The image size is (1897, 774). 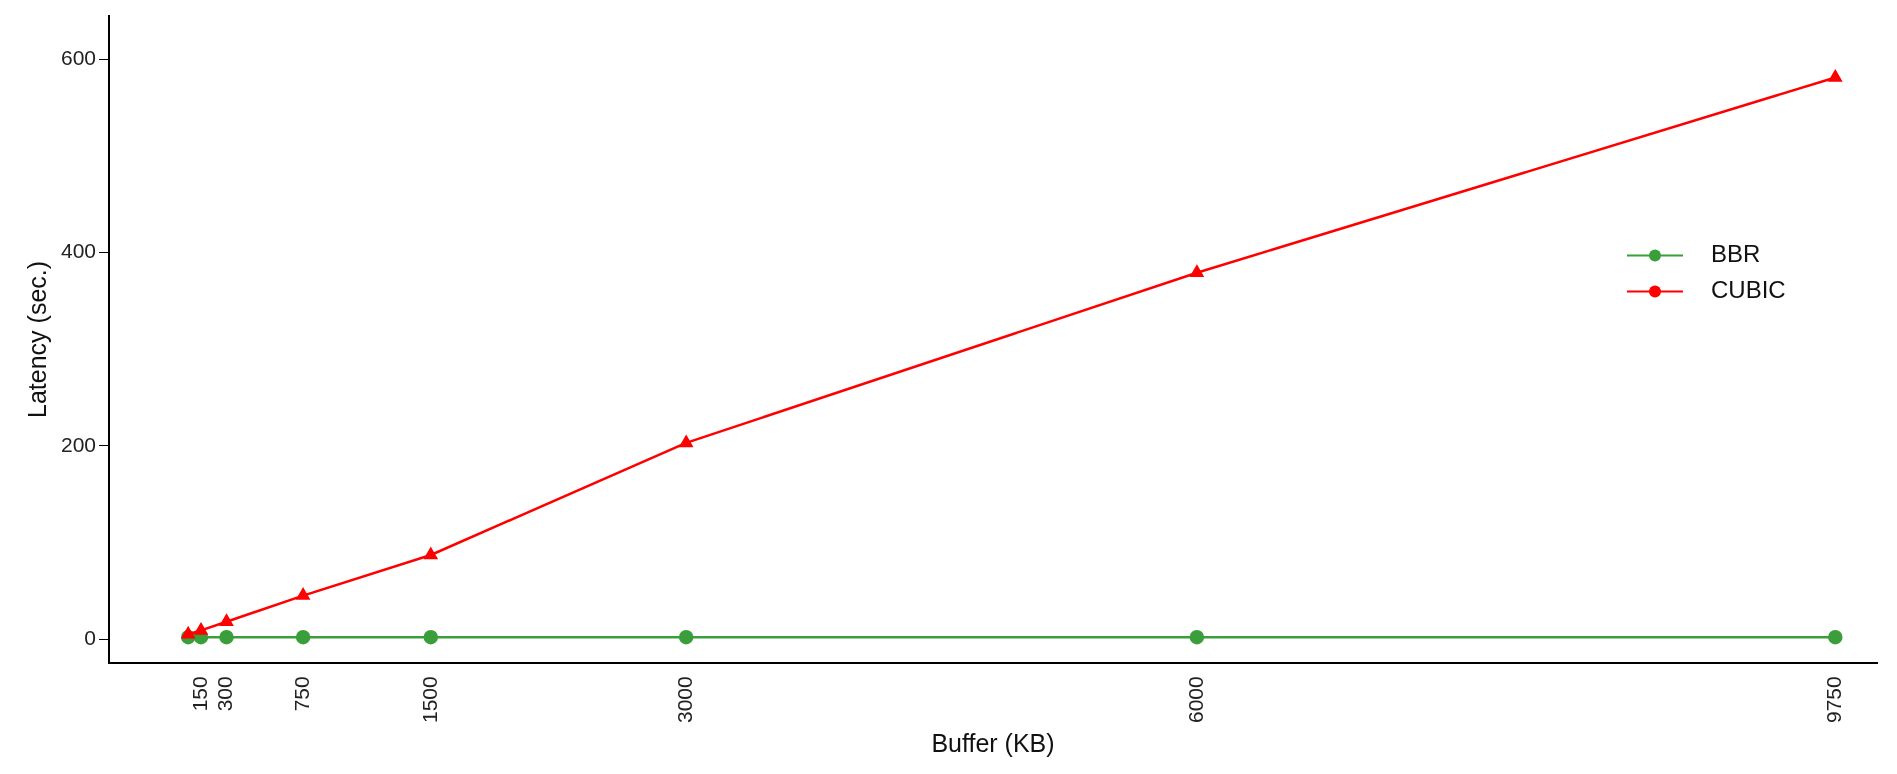 I want to click on y-tick-label: 0, so click(x=90, y=637).